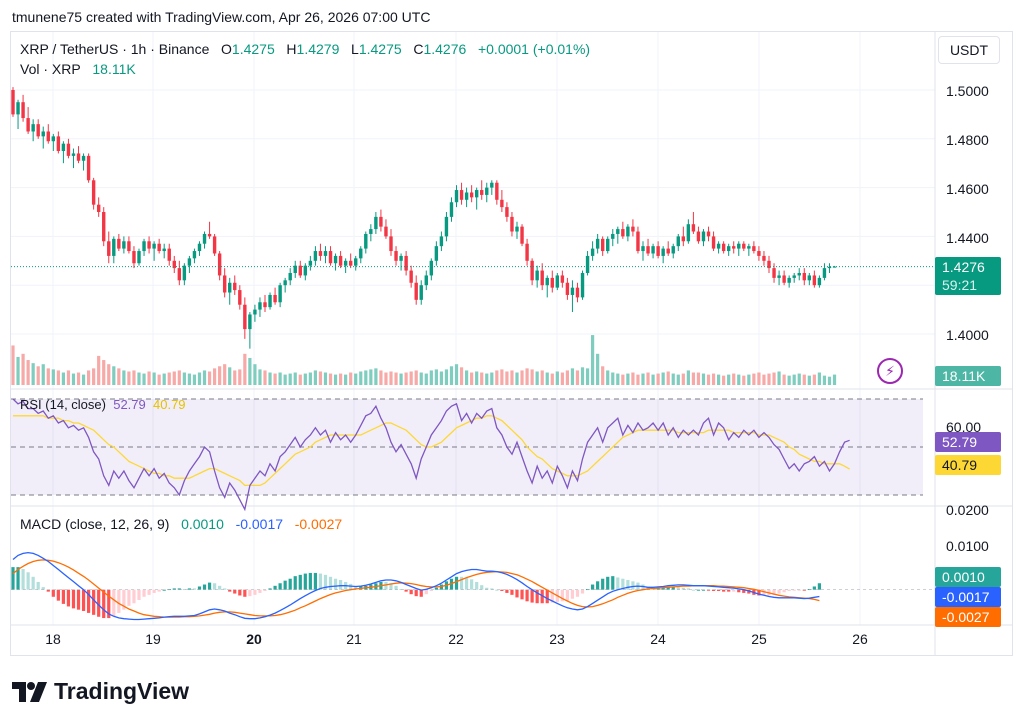  I want to click on tradingview-logo: TradingView, so click(100, 691).